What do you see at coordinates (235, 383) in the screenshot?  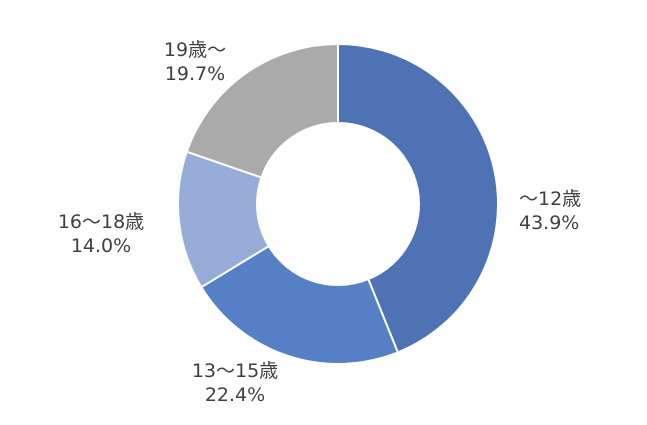 I see `label-slice-1: 13～15歳 22.4%` at bounding box center [235, 383].